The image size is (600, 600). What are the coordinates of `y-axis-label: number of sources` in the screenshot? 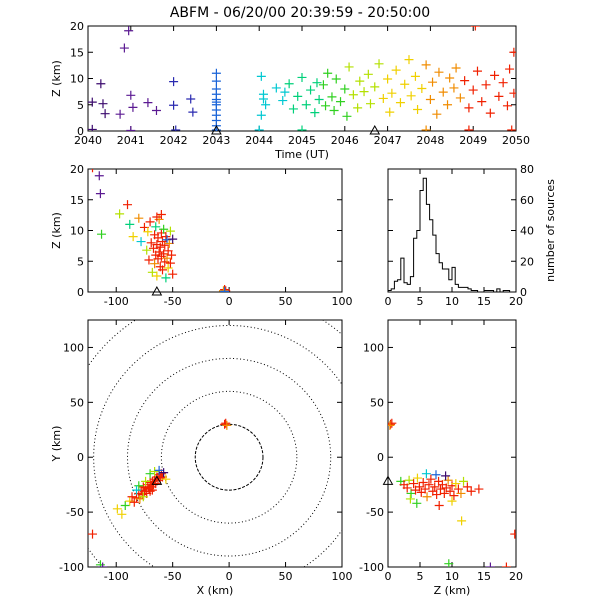 It's located at (550, 230).